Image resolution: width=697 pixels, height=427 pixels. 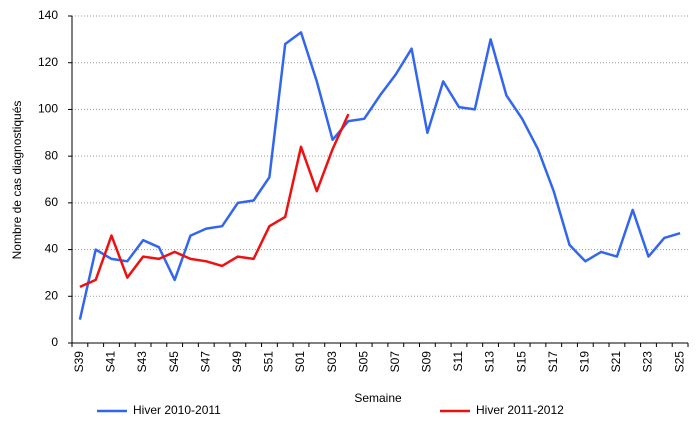 What do you see at coordinates (52, 155) in the screenshot?
I see `y-tick-label: 80` at bounding box center [52, 155].